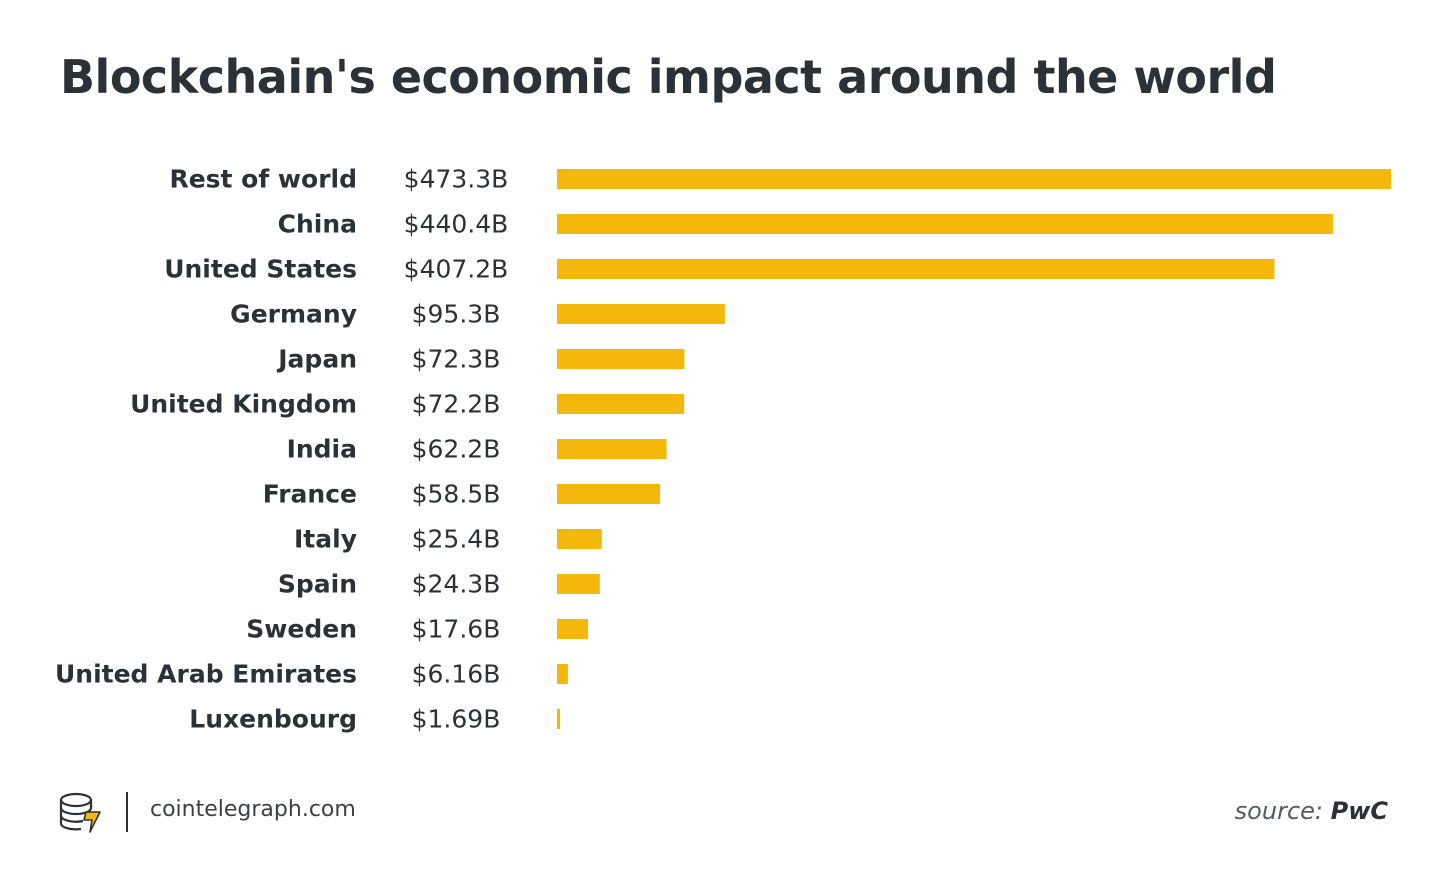 Image resolution: width=1450 pixels, height=892 pixels. What do you see at coordinates (456, 359) in the screenshot?
I see `value-label: $72.3B` at bounding box center [456, 359].